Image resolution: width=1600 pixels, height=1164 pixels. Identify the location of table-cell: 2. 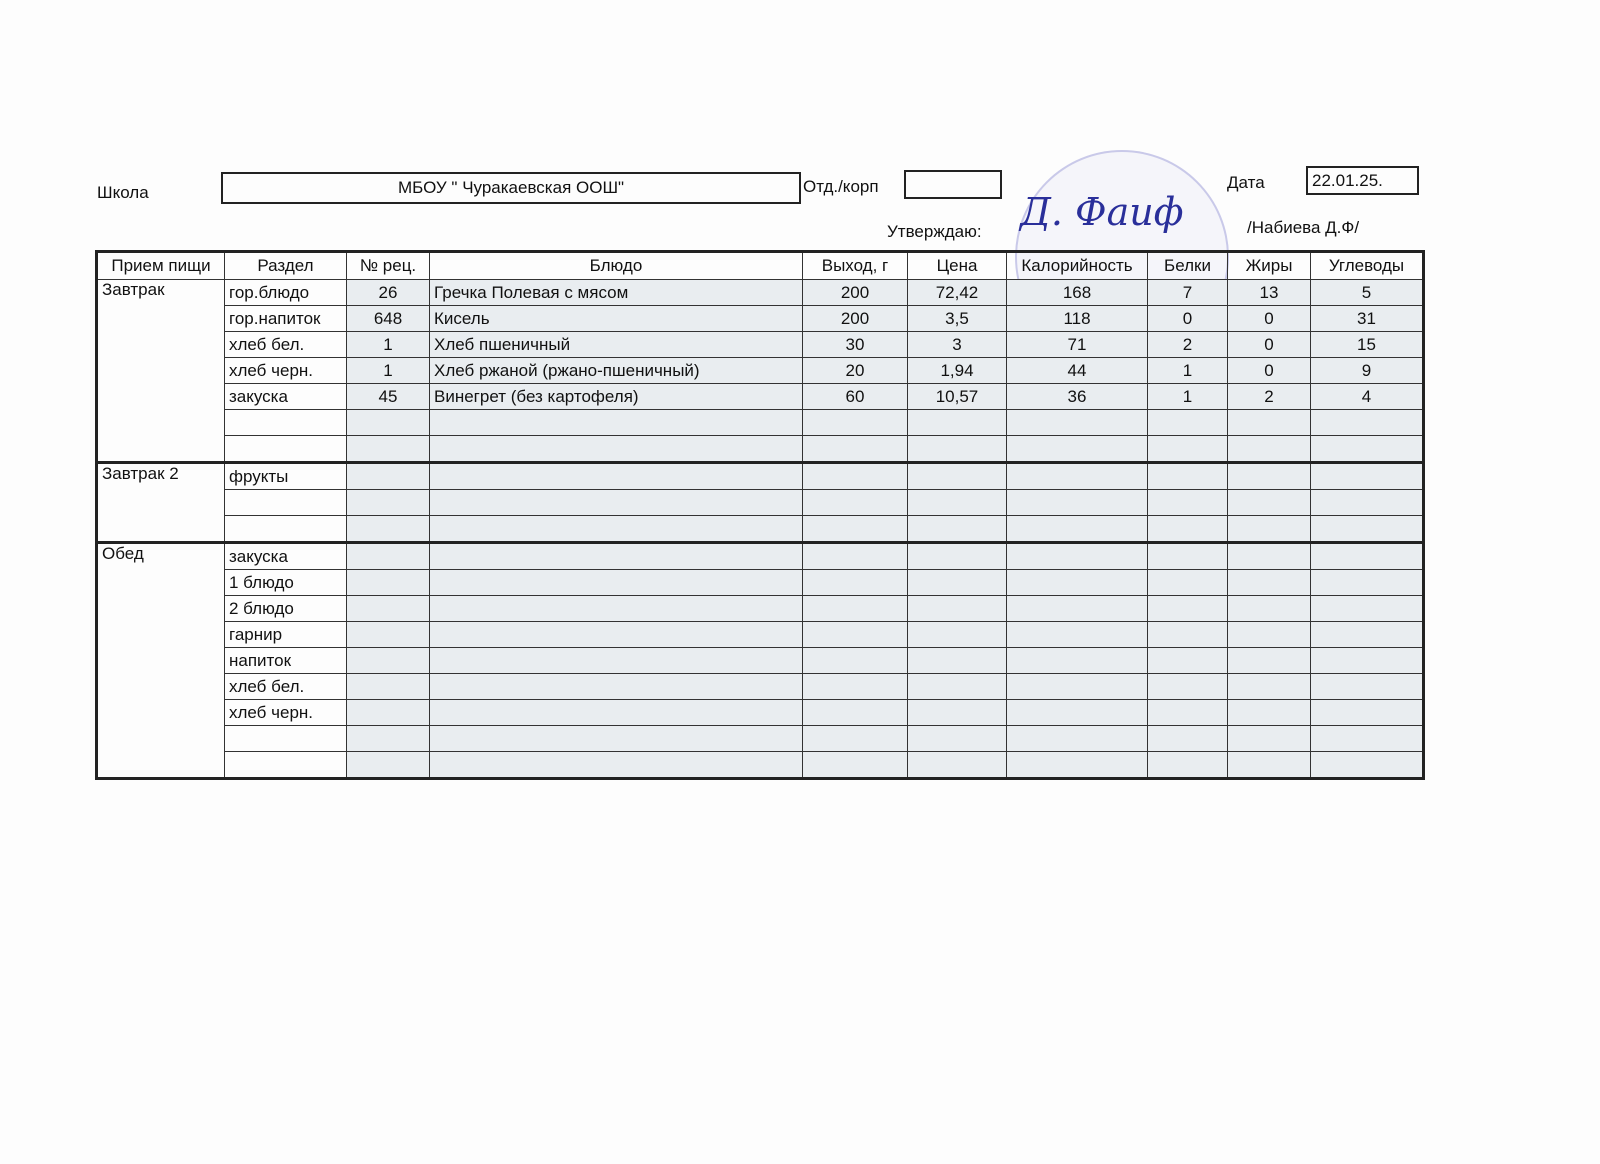
(1187, 344).